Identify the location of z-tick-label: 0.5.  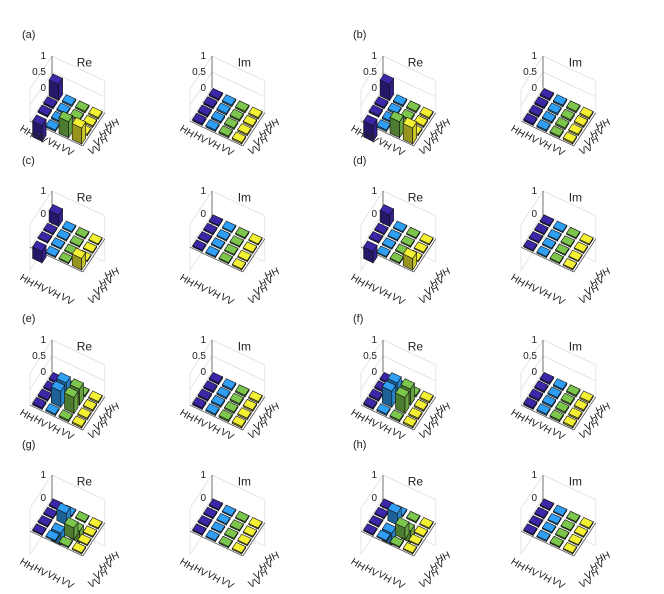
(39, 356).